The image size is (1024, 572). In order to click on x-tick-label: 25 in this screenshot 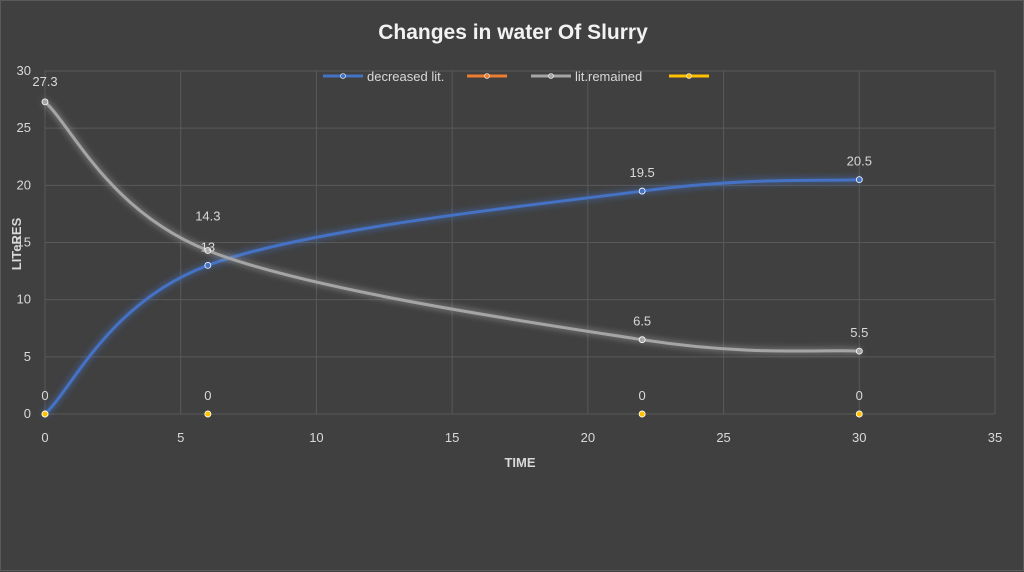, I will do `click(723, 437)`.